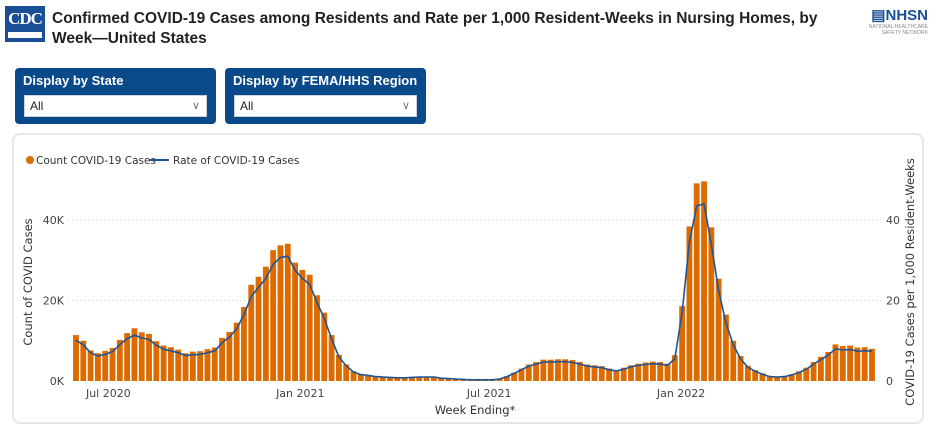 The image size is (936, 430). What do you see at coordinates (889, 381) in the screenshot?
I see `y2-tick-label: 0` at bounding box center [889, 381].